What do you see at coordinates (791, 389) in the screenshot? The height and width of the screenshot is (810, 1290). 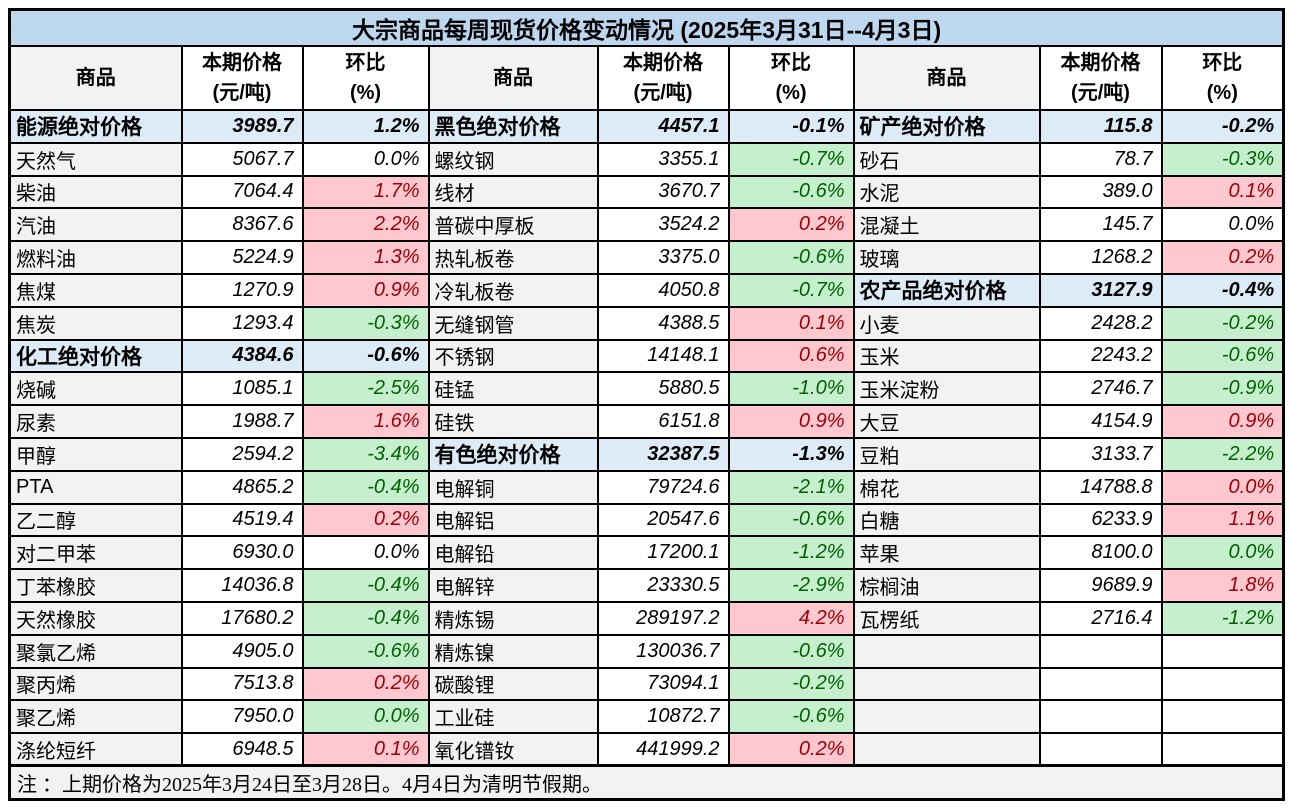 I see `pct-change: -1.0%` at bounding box center [791, 389].